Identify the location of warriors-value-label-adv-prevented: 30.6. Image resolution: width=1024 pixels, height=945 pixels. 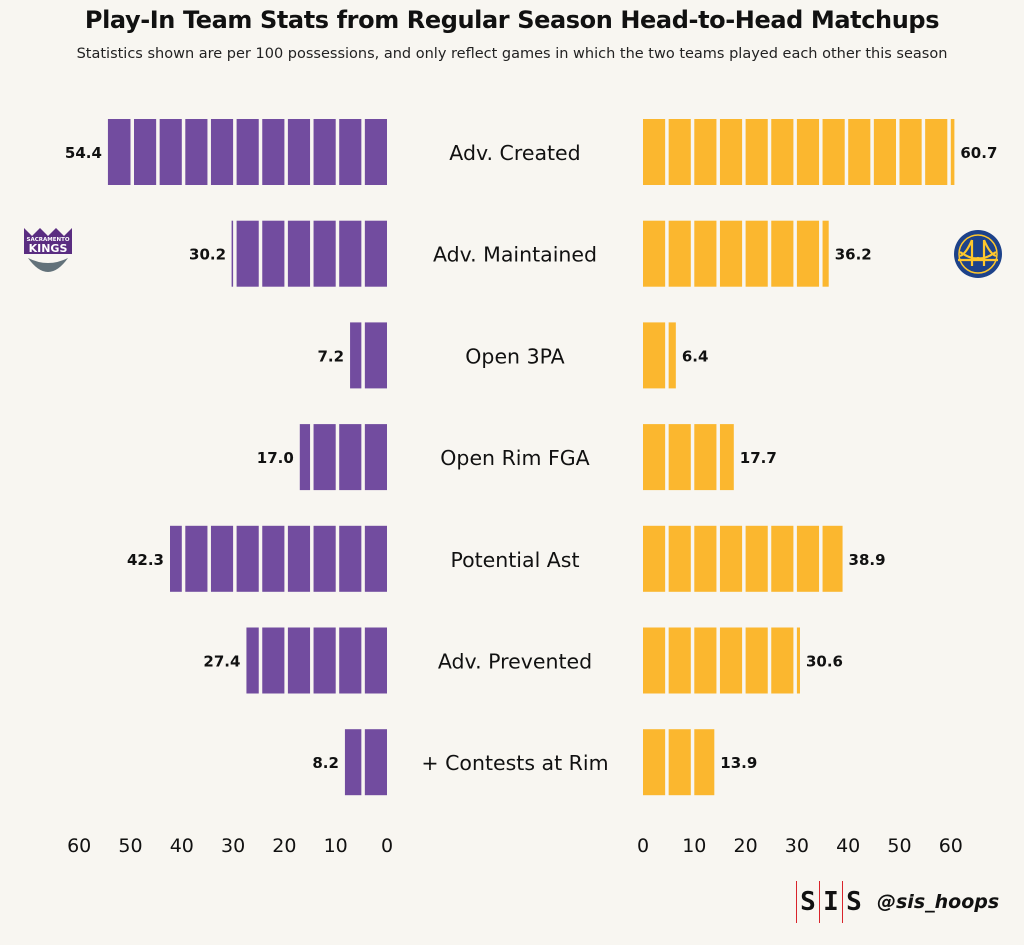
(824, 662).